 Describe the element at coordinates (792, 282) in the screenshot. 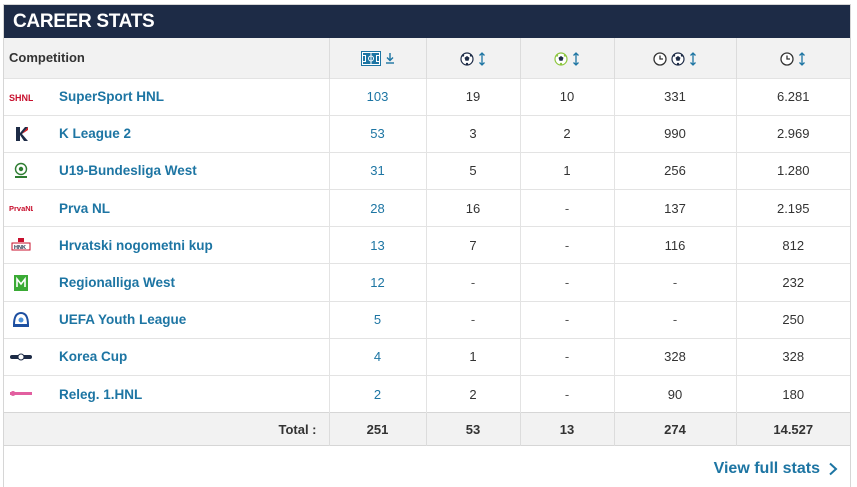

I see `minutes-played-cell: 232` at that location.